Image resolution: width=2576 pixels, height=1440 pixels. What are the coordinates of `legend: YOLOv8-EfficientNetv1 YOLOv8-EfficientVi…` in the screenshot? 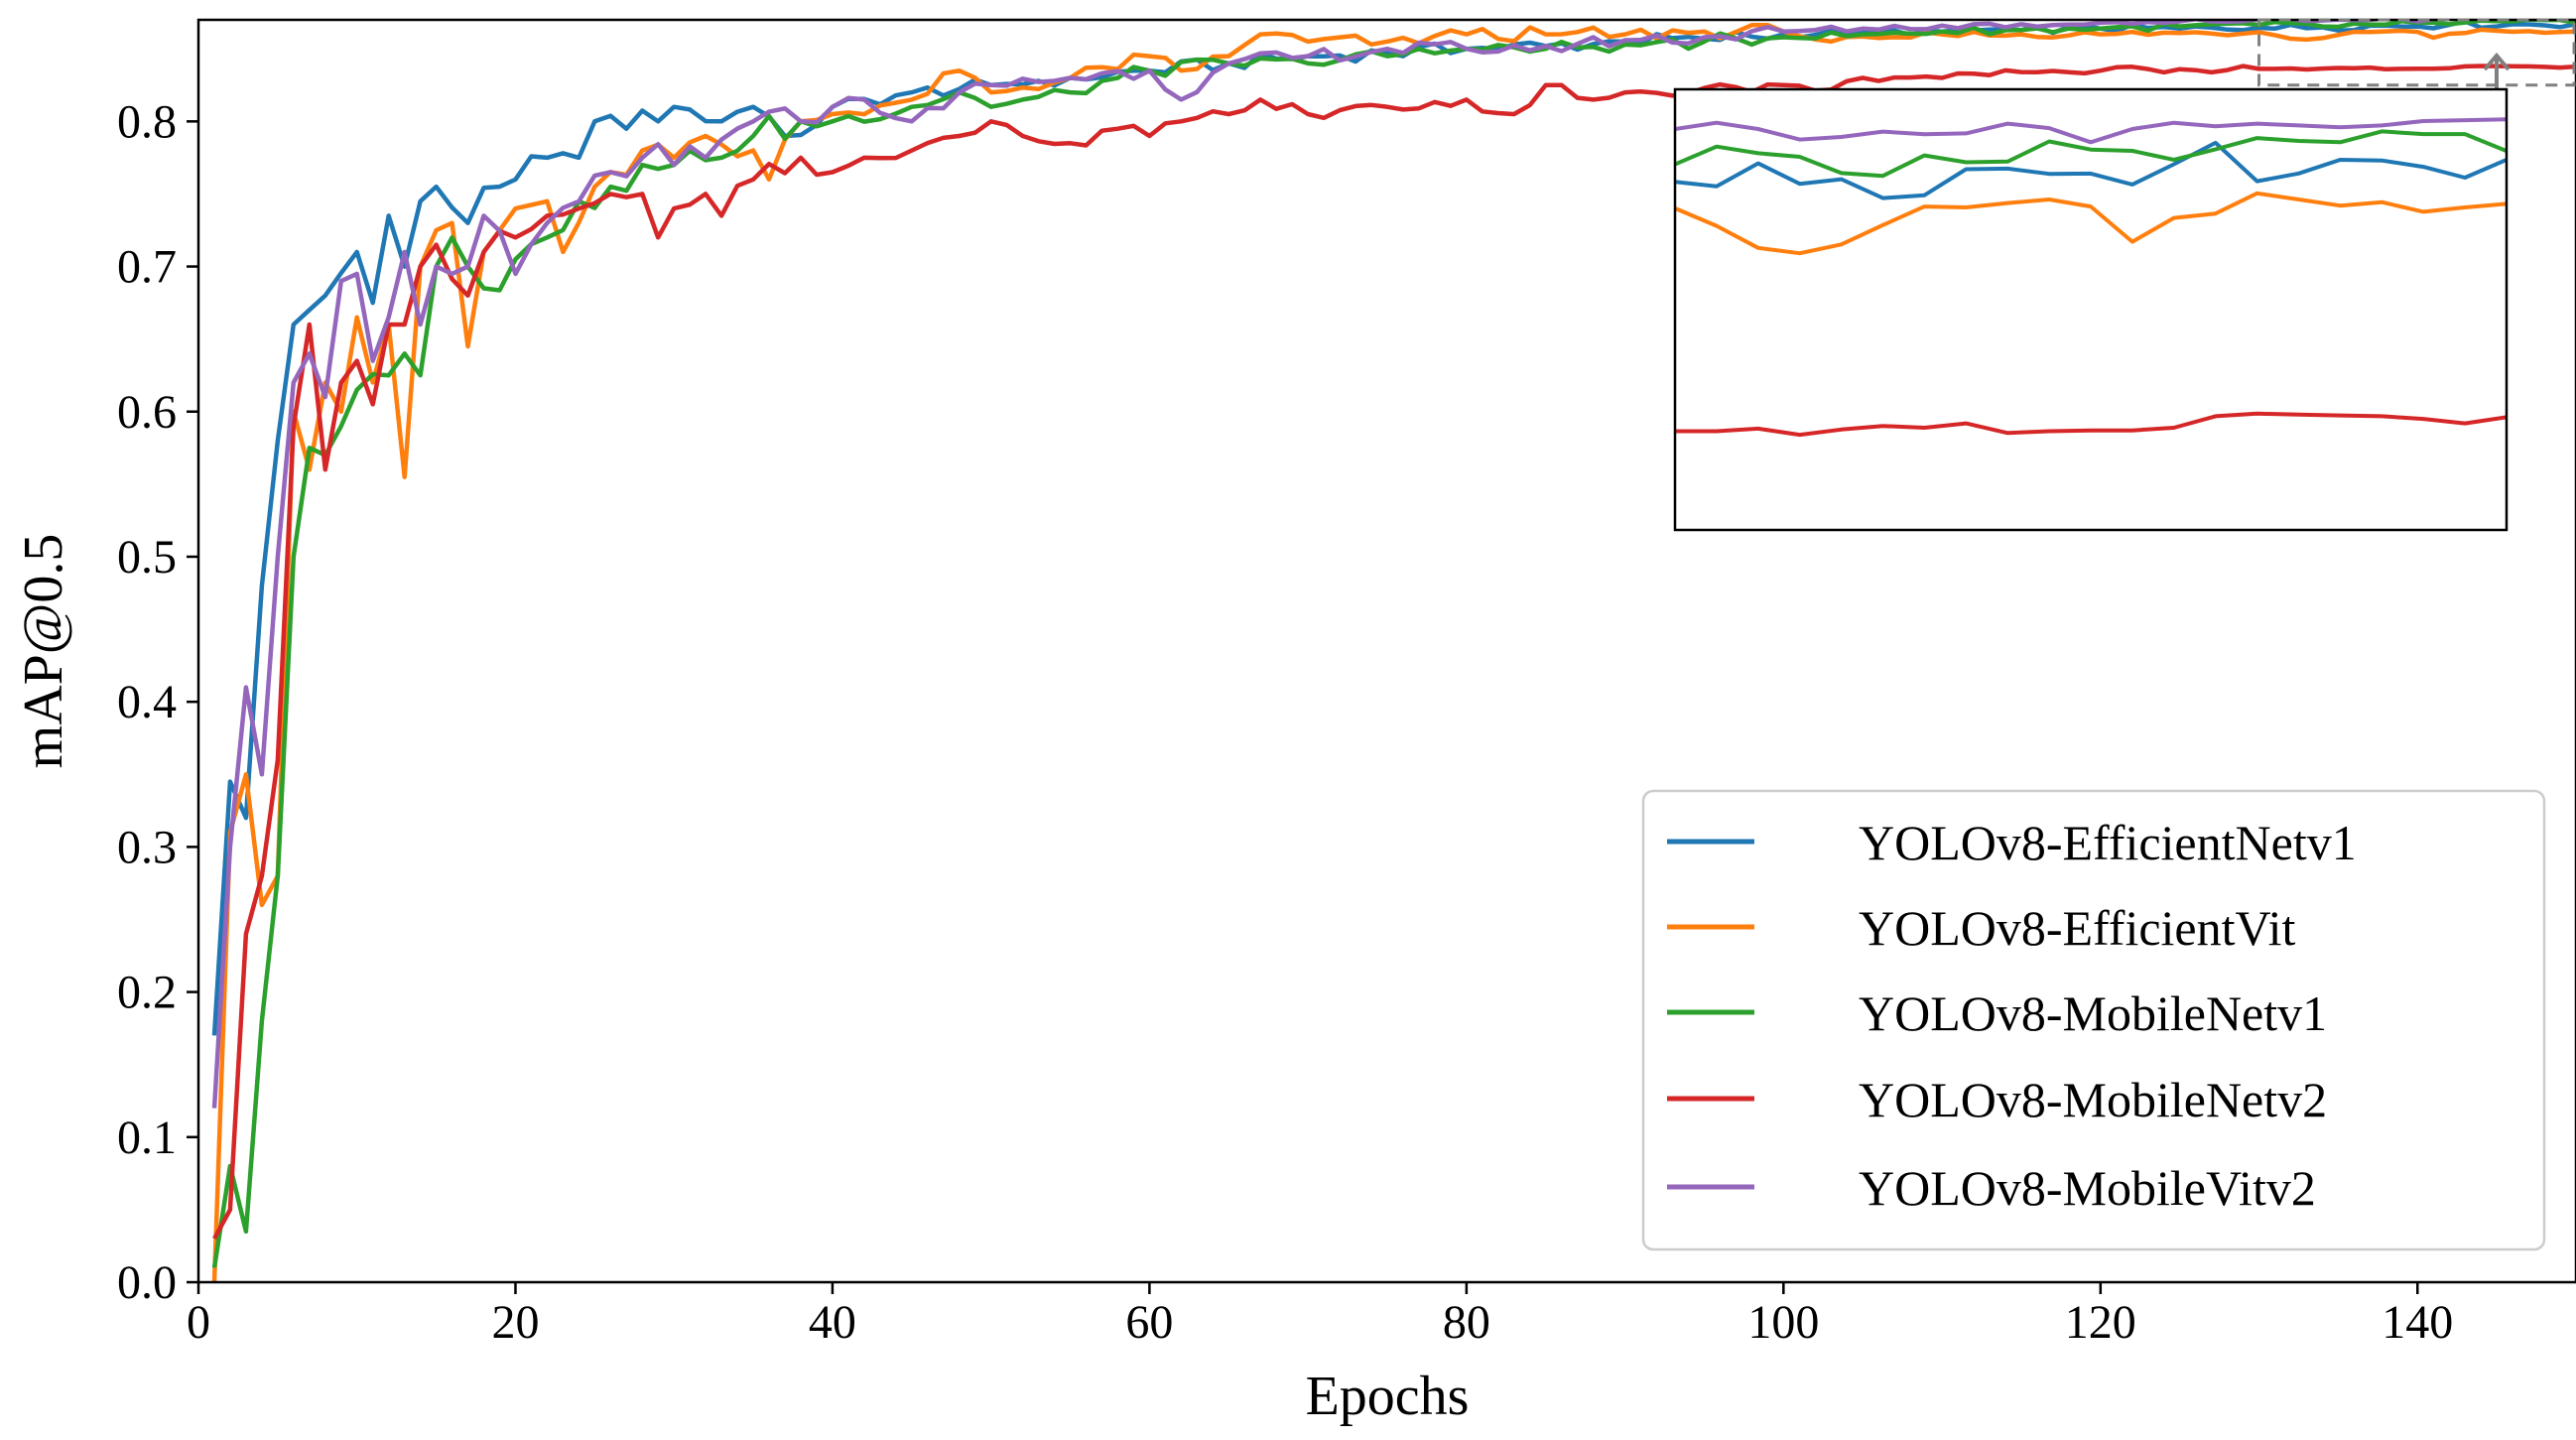 It's located at (2093, 1020).